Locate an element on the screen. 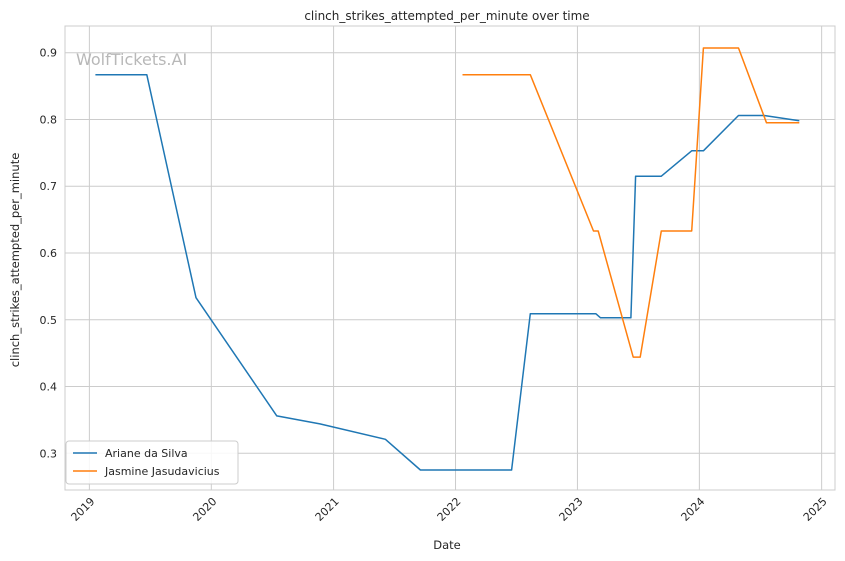  legend: Ariane da Silva Jasmine Jasudavicius is located at coordinates (152, 462).